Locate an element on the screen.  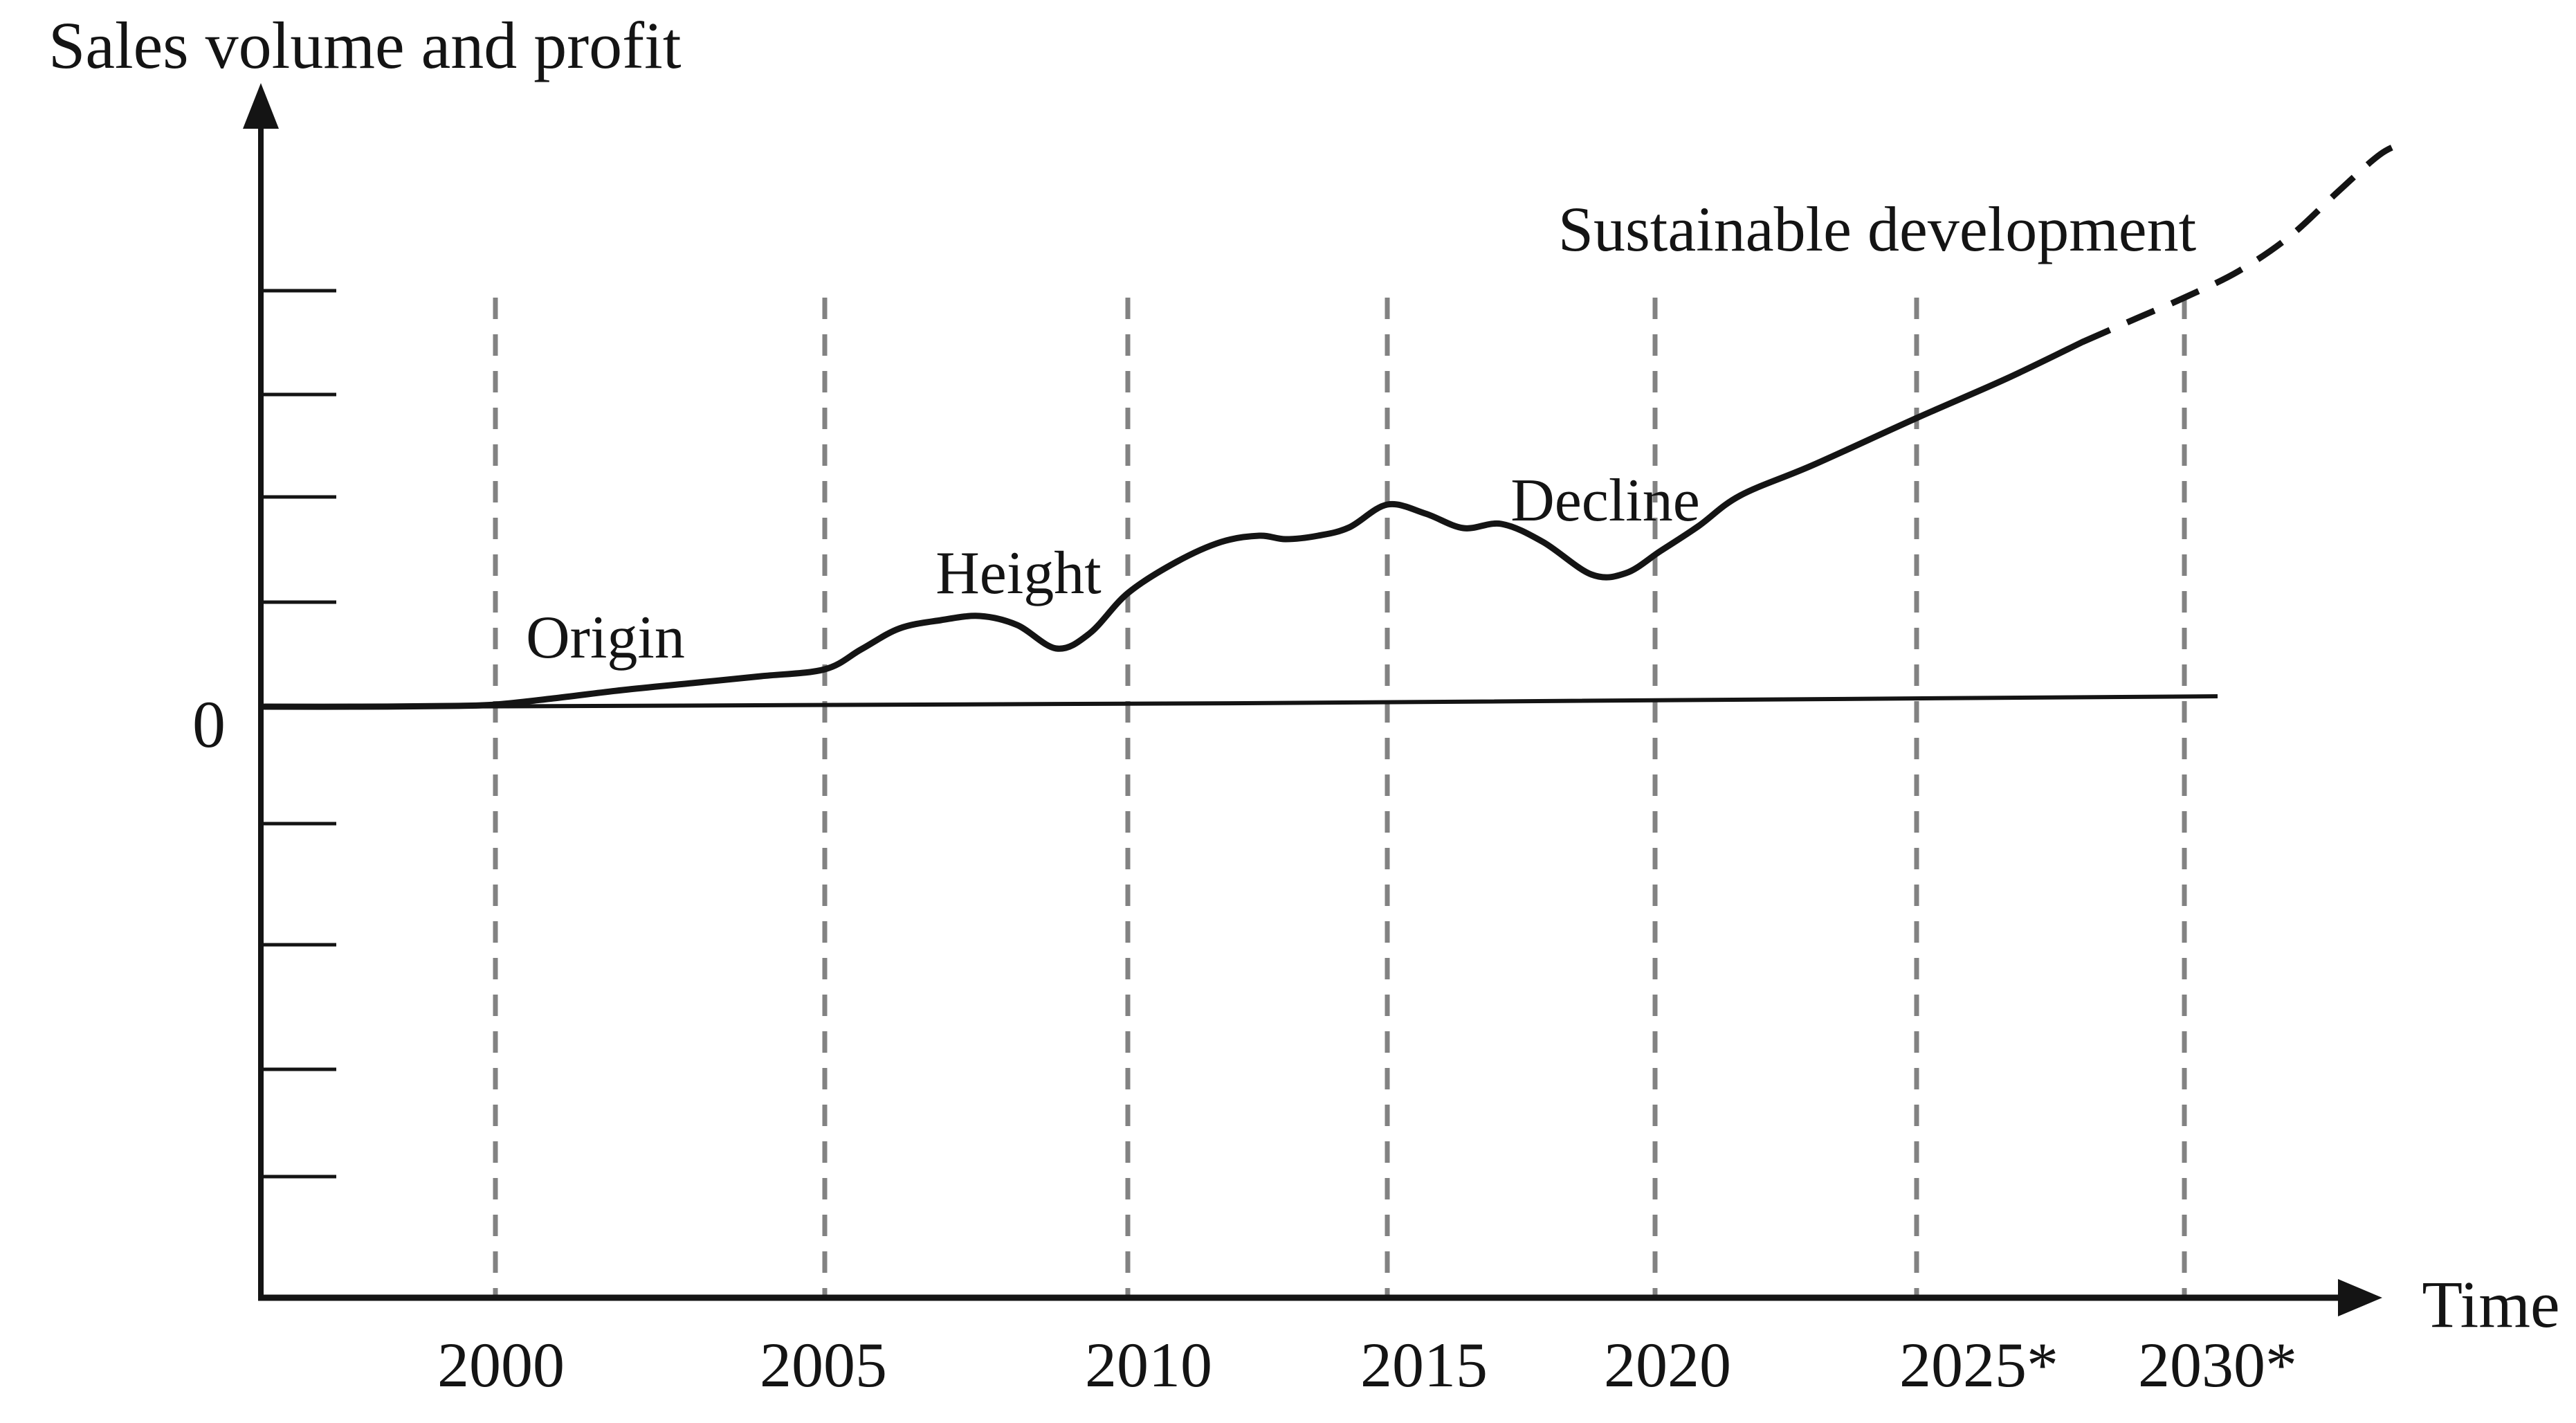
origin-zero-label: 0 is located at coordinates (209, 724).